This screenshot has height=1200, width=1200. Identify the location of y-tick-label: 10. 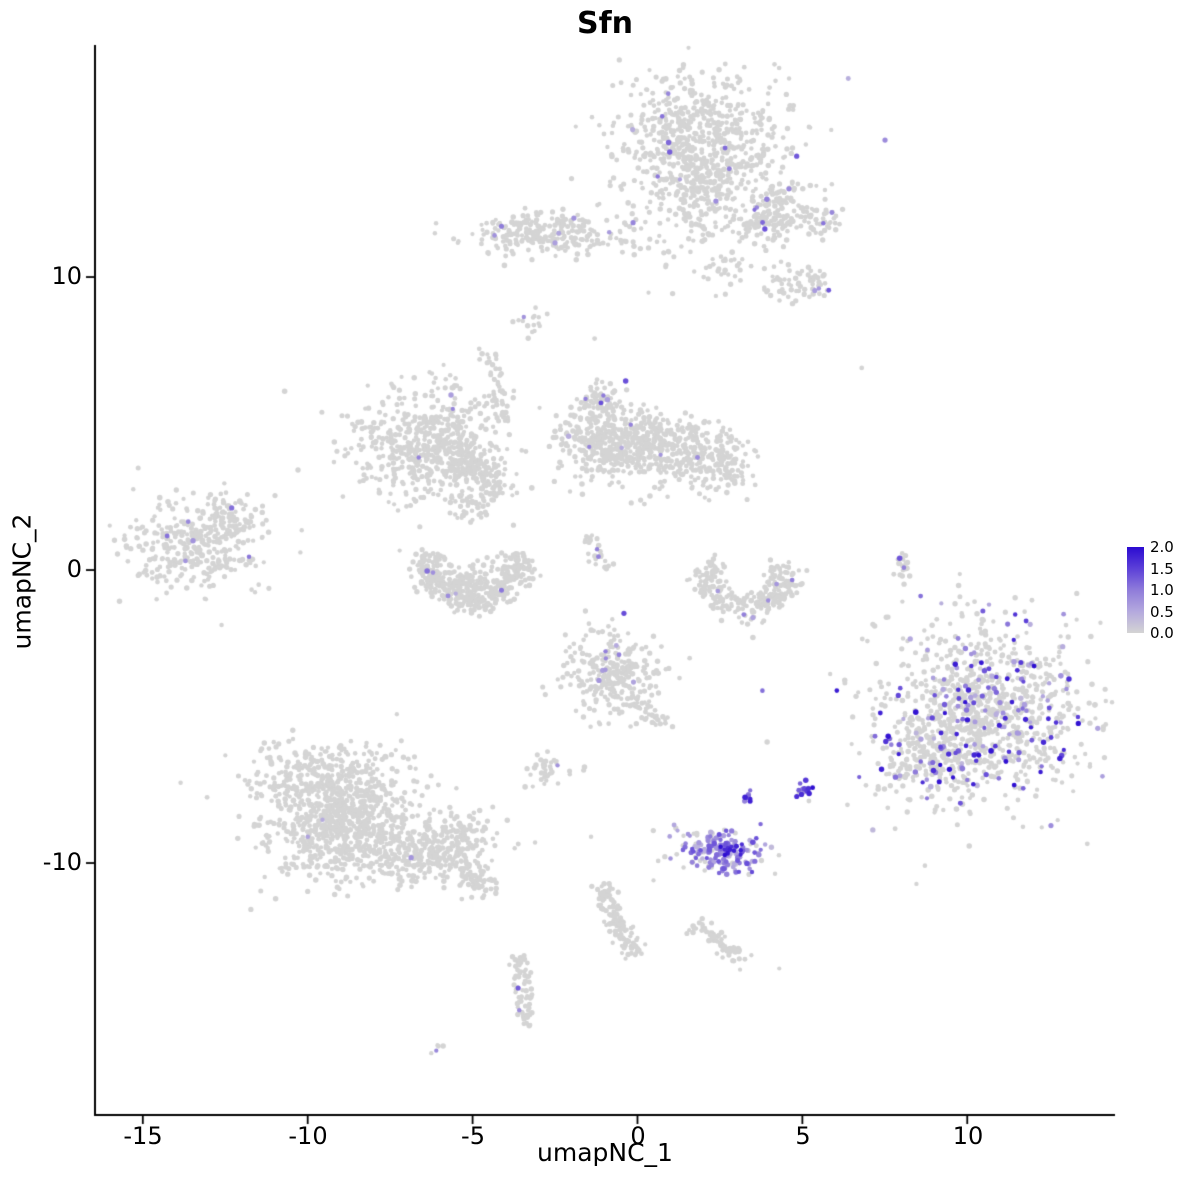
(66, 276).